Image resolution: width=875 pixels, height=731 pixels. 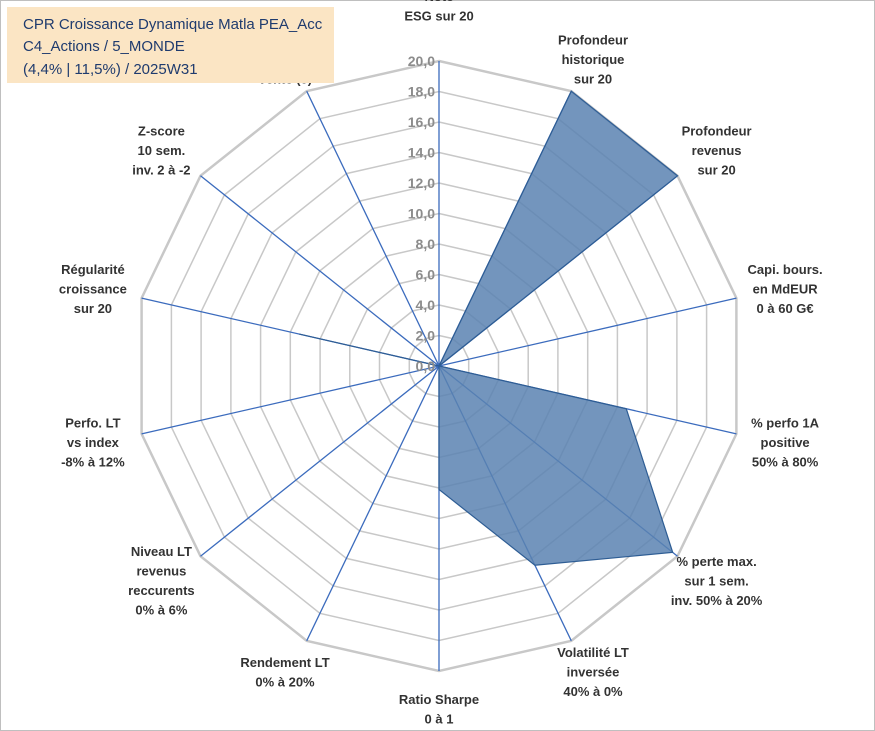 I want to click on axis-label-line: Ratio Sharpe, so click(x=439, y=699).